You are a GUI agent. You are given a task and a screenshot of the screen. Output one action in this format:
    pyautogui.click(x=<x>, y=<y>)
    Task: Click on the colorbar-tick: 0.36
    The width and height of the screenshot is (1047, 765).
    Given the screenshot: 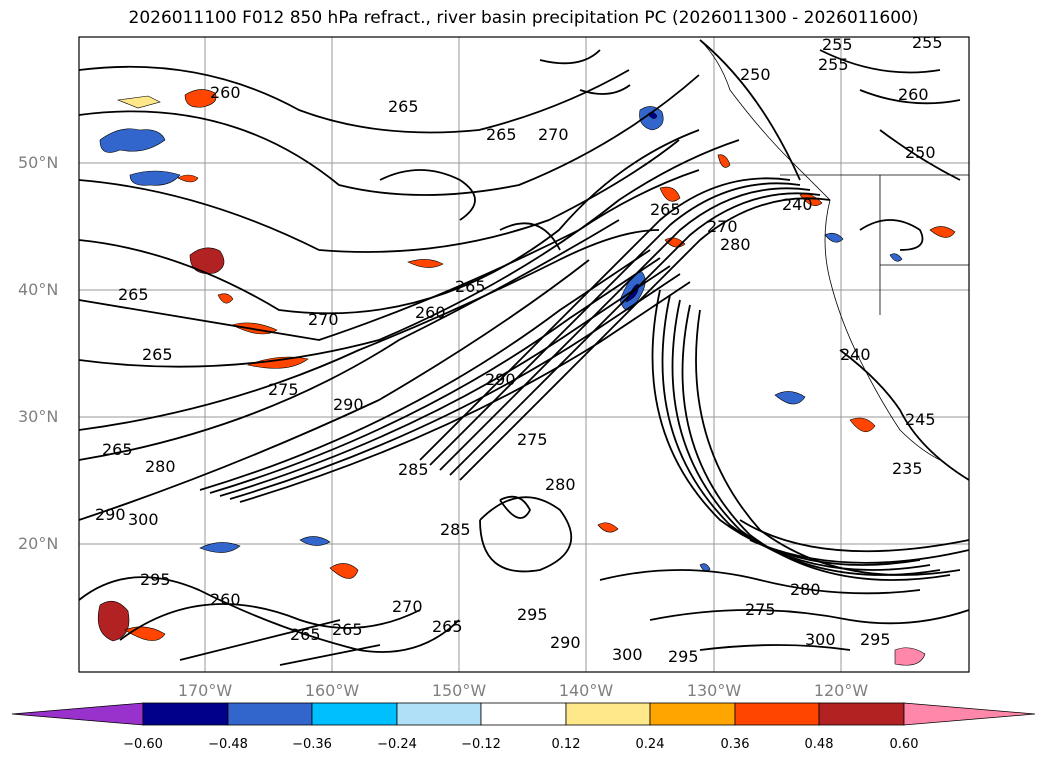 What is the action you would take?
    pyautogui.click(x=735, y=744)
    